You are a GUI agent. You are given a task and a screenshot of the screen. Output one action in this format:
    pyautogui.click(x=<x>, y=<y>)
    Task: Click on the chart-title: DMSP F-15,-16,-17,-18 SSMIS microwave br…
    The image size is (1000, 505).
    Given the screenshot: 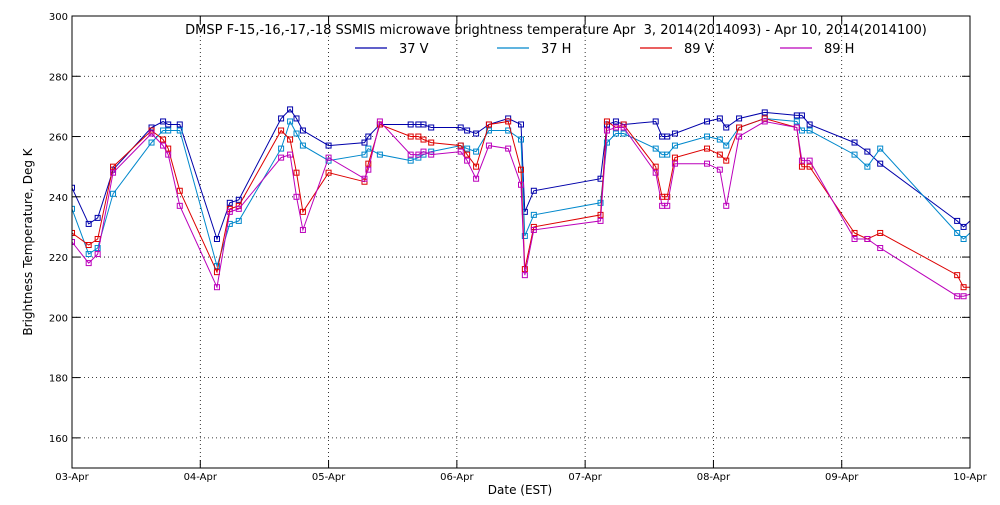 What is the action you would take?
    pyautogui.click(x=556, y=30)
    